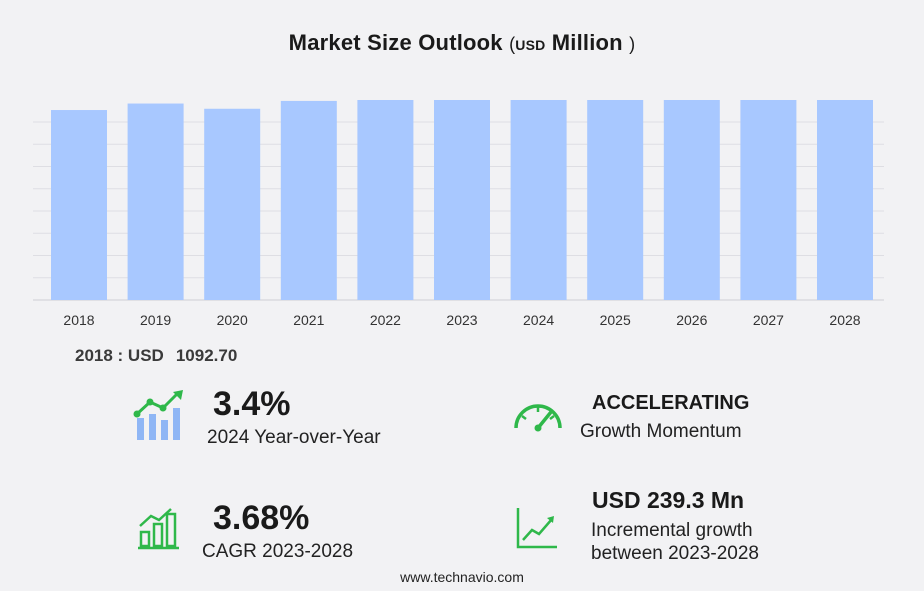 The image size is (924, 591). What do you see at coordinates (158, 415) in the screenshot?
I see `bar-trend-icon` at bounding box center [158, 415].